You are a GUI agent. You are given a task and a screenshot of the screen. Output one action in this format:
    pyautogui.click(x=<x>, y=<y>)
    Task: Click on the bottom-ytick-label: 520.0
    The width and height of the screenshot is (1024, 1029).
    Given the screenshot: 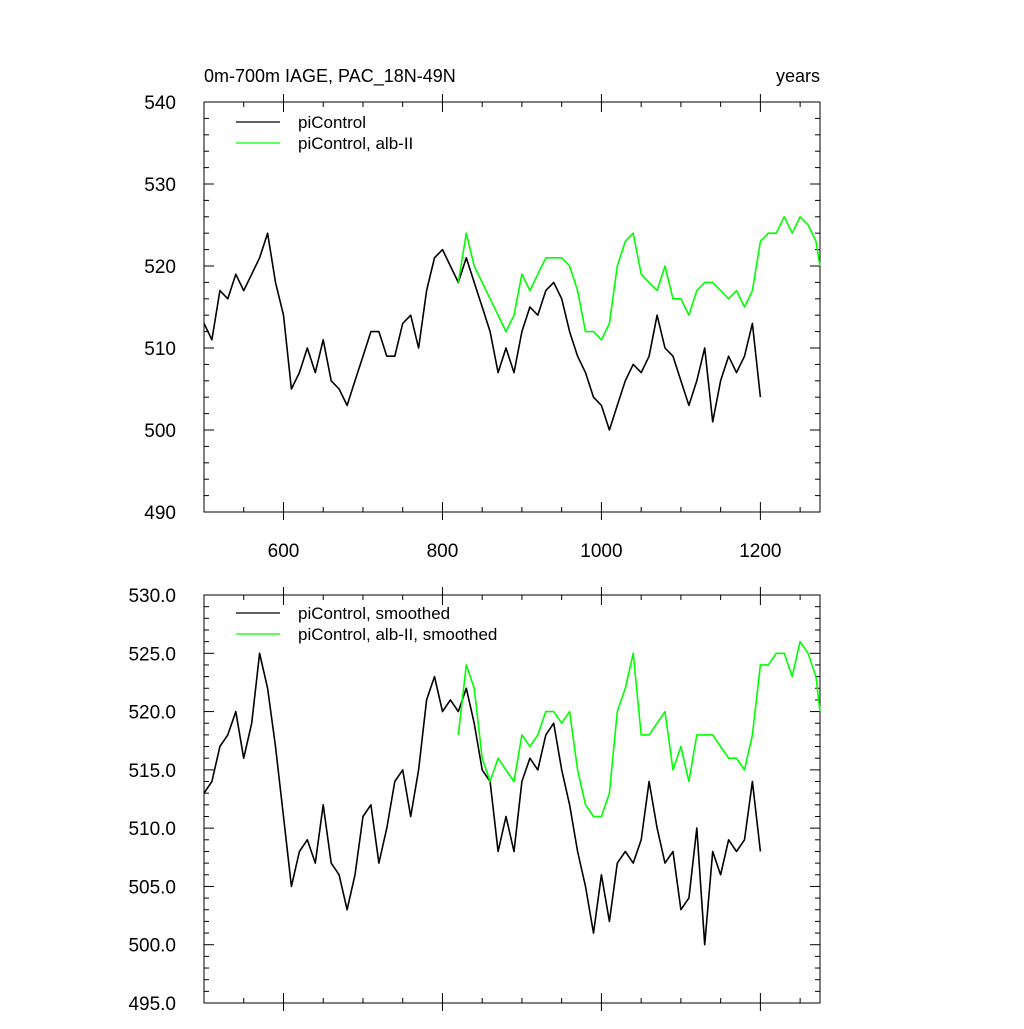 What is the action you would take?
    pyautogui.click(x=152, y=713)
    